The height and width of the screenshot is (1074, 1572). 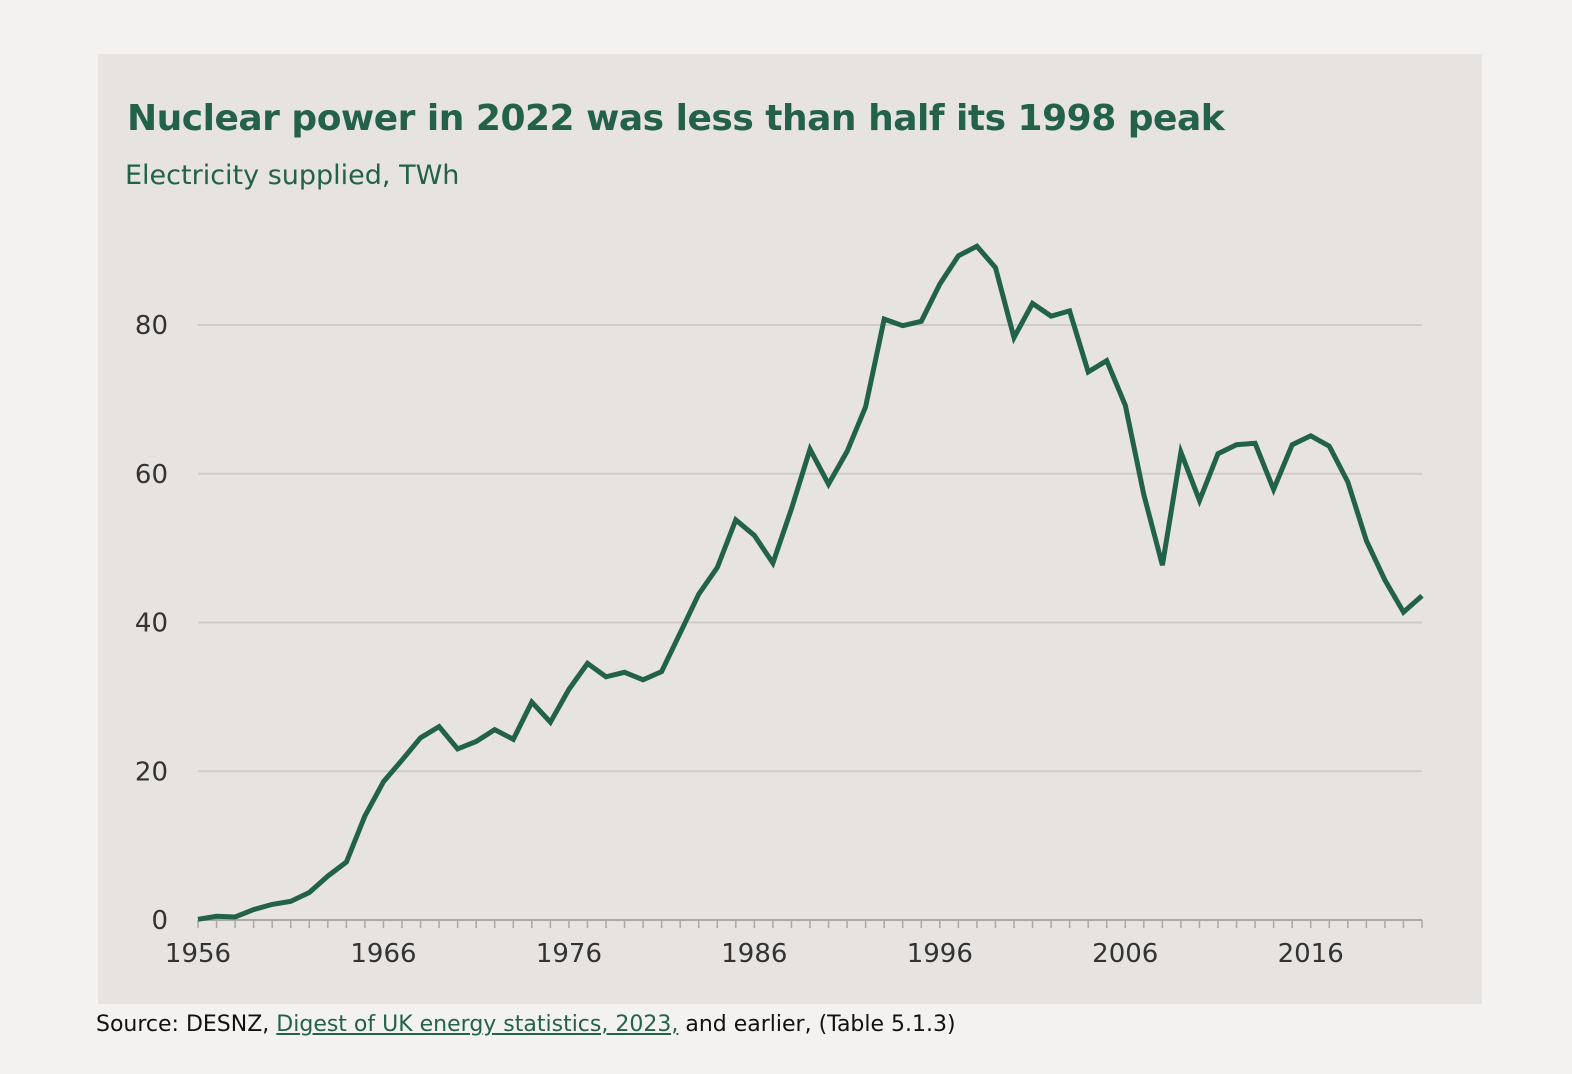 I want to click on source-link: Digest of UK energy statistics, 2023,, so click(x=477, y=1024).